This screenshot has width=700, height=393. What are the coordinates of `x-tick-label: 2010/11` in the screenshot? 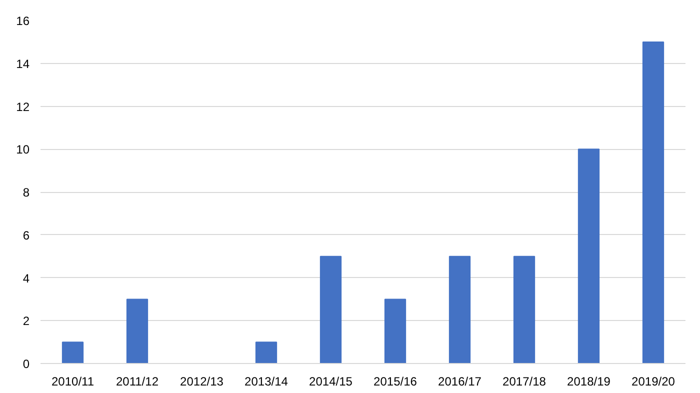 It's located at (73, 381).